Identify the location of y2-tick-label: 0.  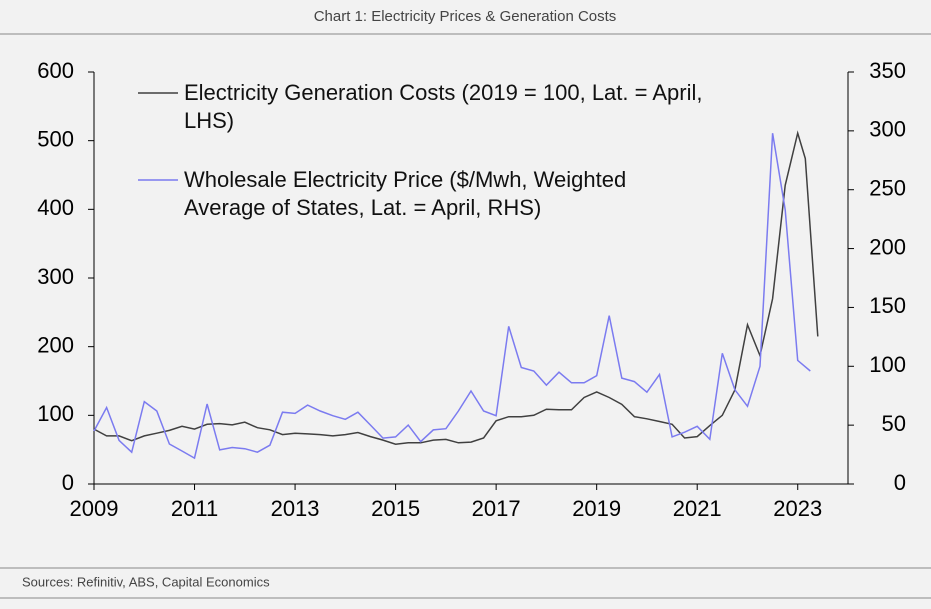
(900, 482).